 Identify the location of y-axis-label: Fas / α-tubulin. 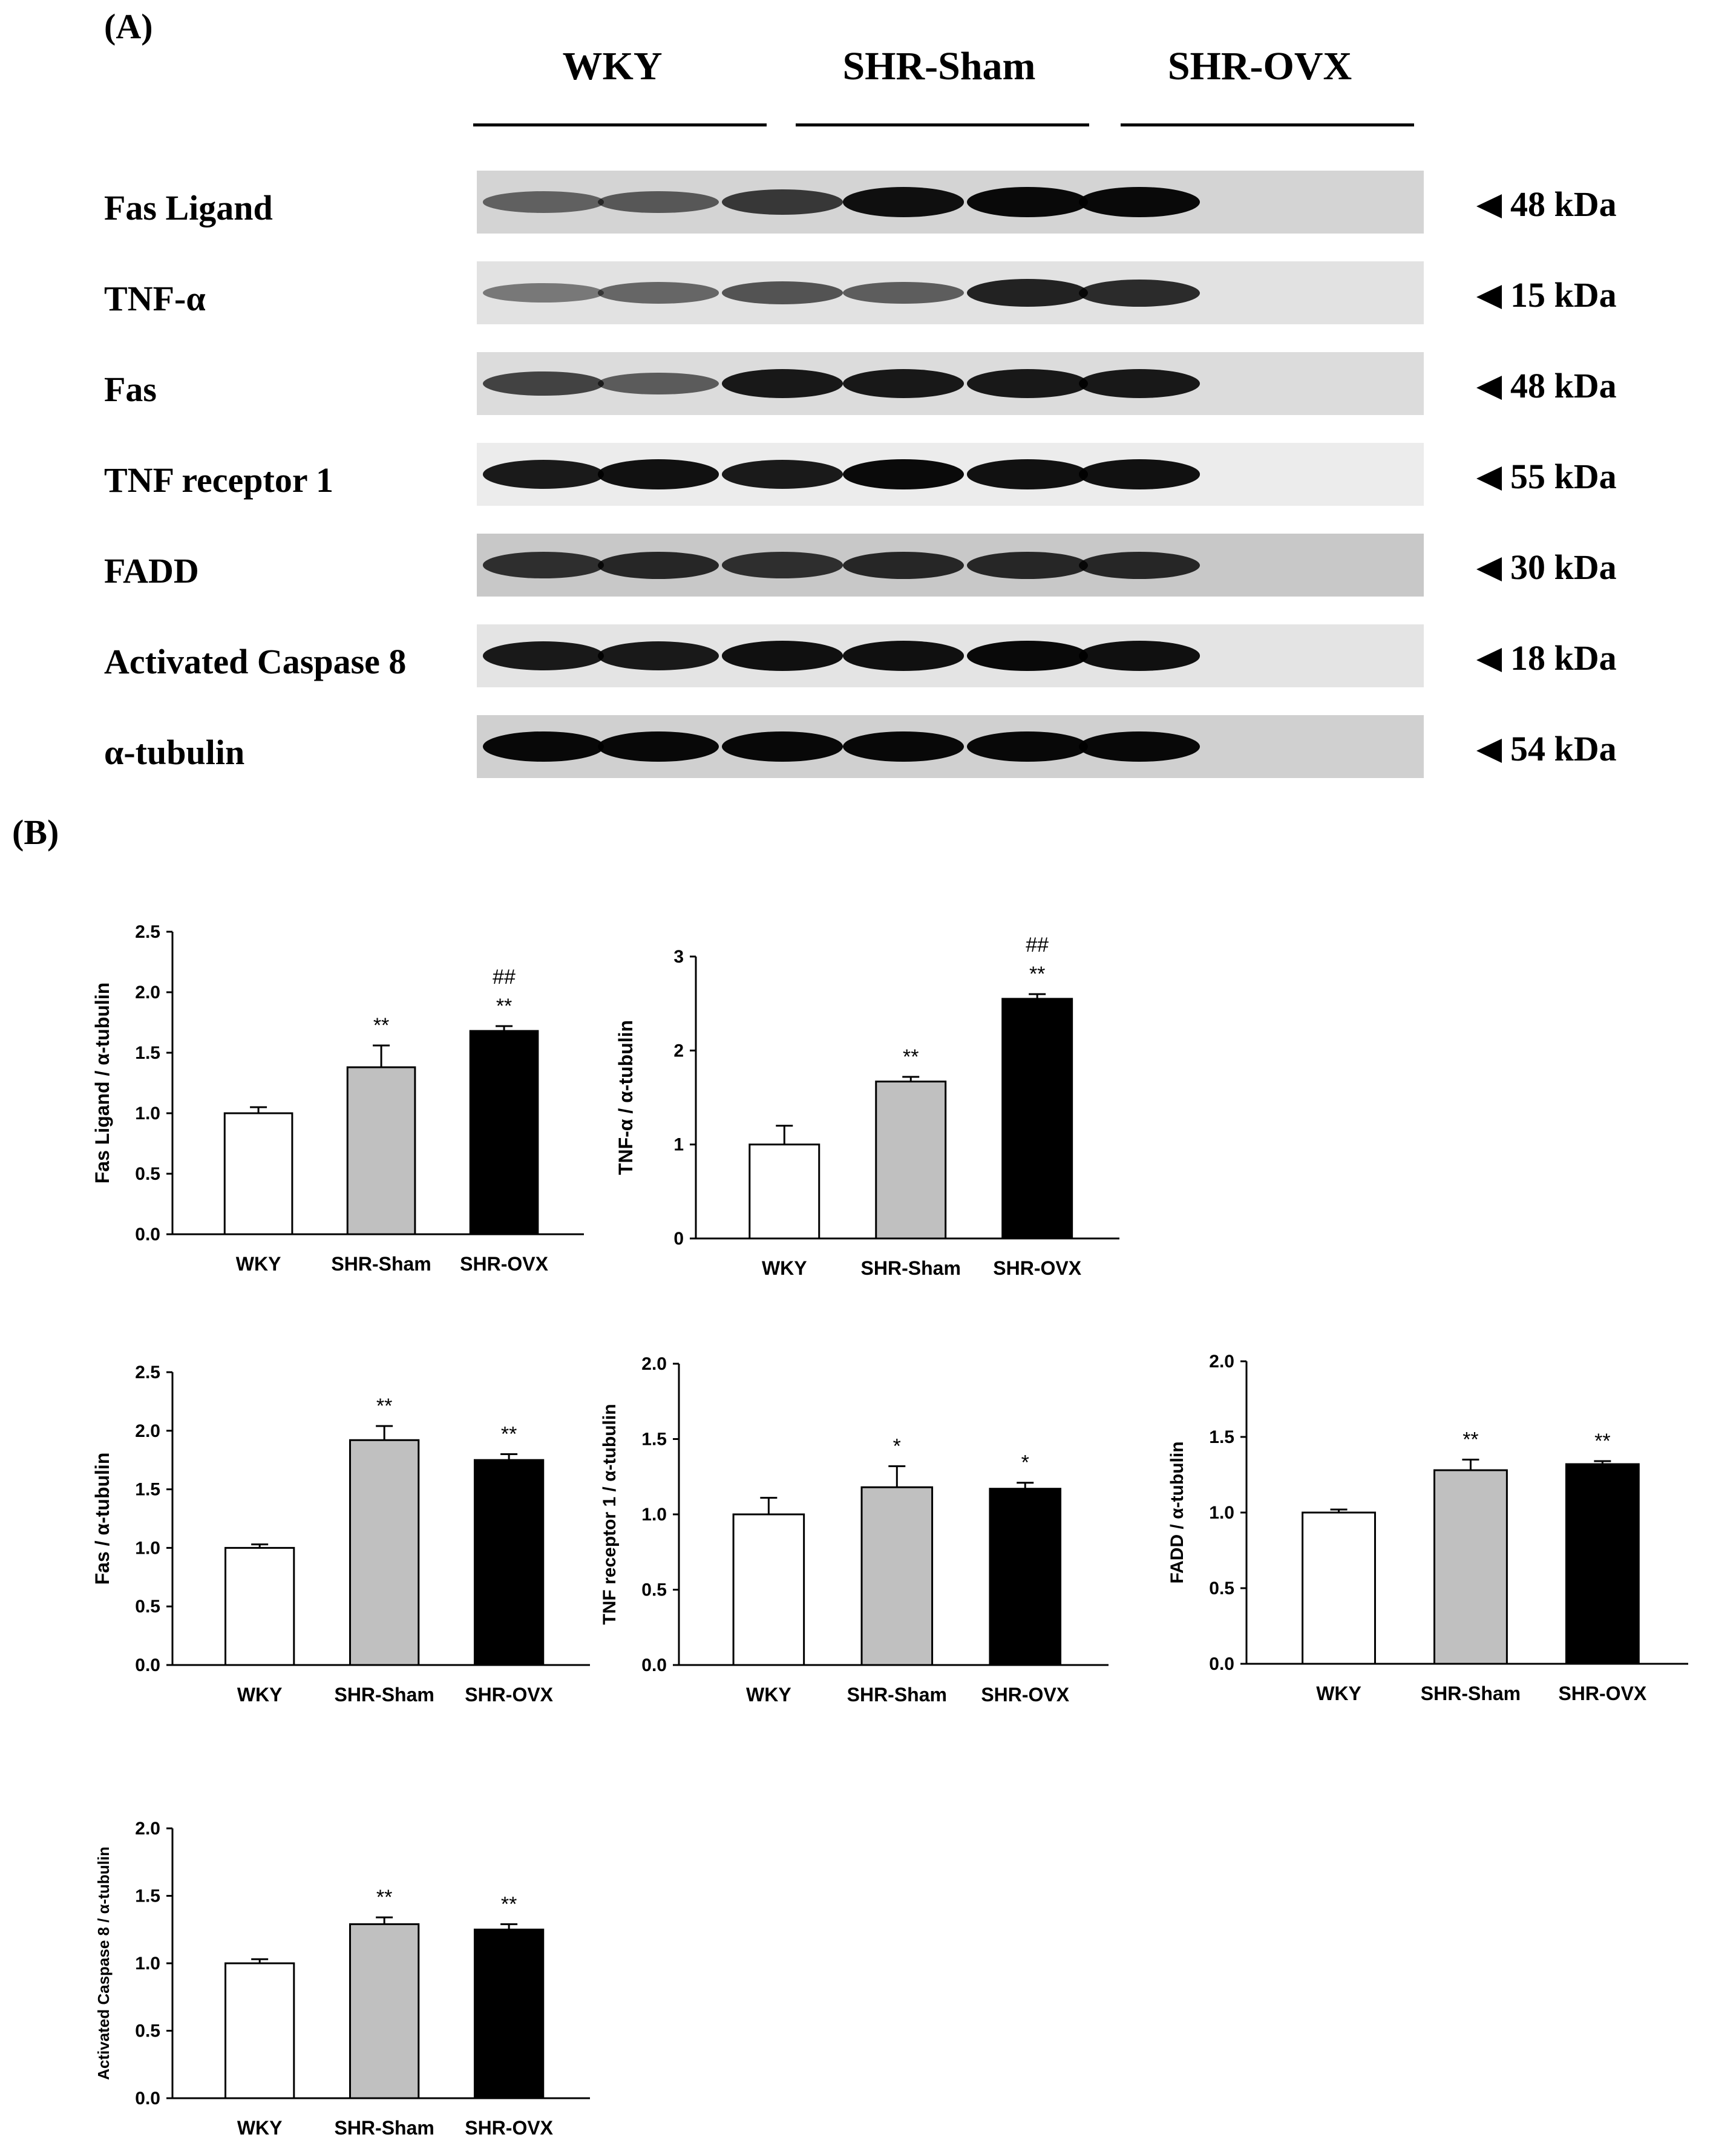
(102, 1519).